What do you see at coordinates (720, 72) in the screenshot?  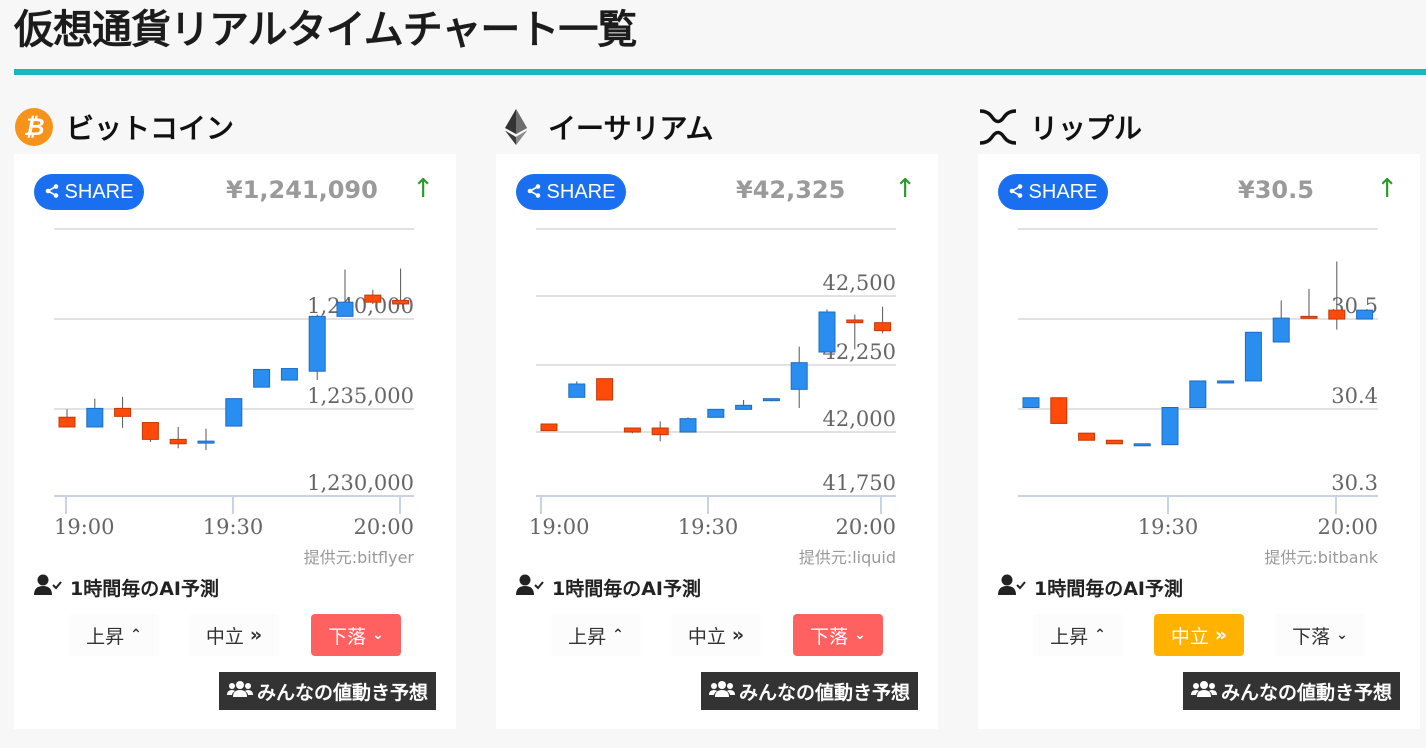 I see `title-rule` at bounding box center [720, 72].